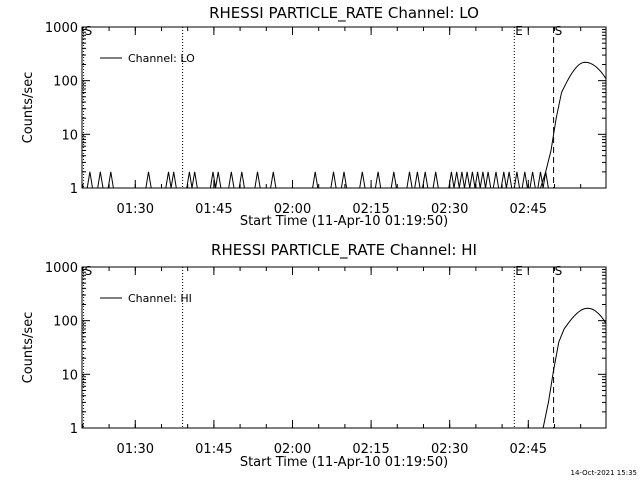  Describe the element at coordinates (344, 250) in the screenshot. I see `chart-title: RHESSI PARTICLE_RATE Channel: HI` at that location.